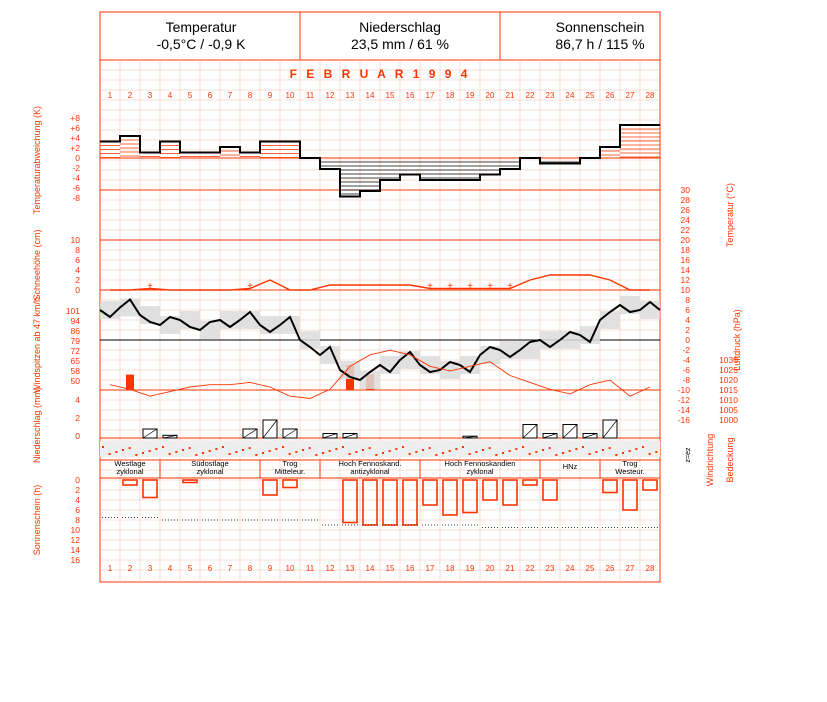  I want to click on pressure-tick: 1015, so click(728, 390).